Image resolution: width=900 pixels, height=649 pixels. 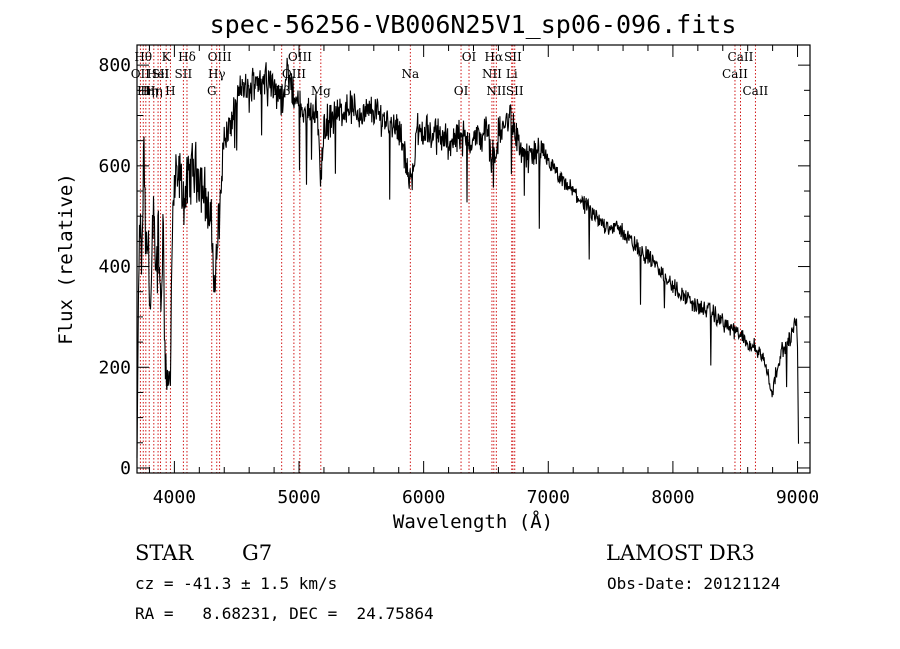 What do you see at coordinates (114, 367) in the screenshot?
I see `y-tick-label: 200` at bounding box center [114, 367].